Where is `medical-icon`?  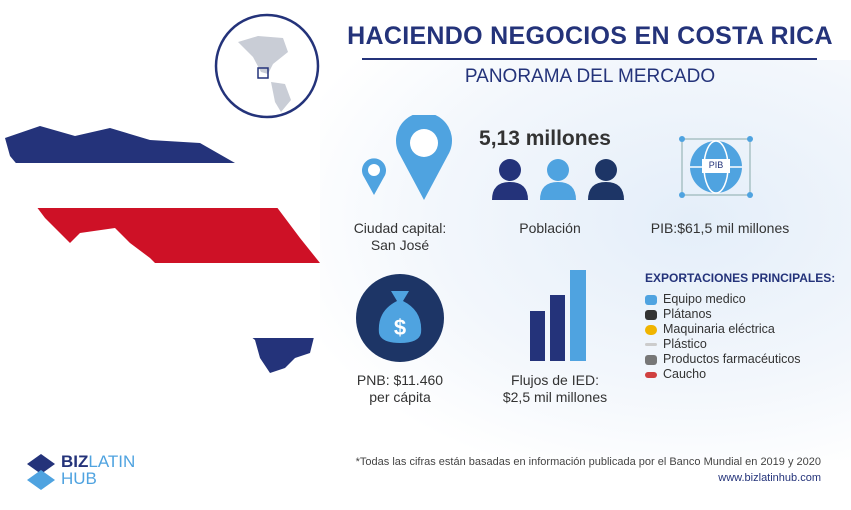
medical-icon is located at coordinates (651, 299).